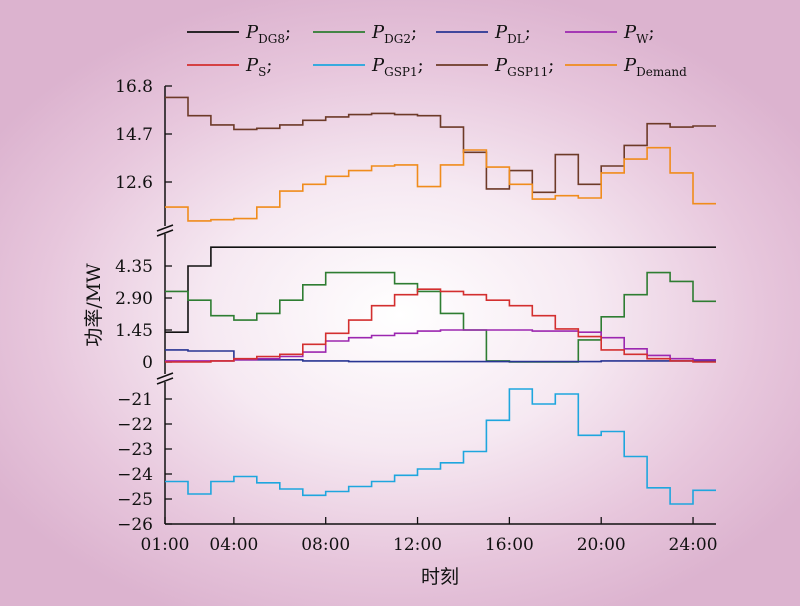 The image size is (800, 606). What do you see at coordinates (135, 450) in the screenshot?
I see `y-tick-label: −23` at bounding box center [135, 450].